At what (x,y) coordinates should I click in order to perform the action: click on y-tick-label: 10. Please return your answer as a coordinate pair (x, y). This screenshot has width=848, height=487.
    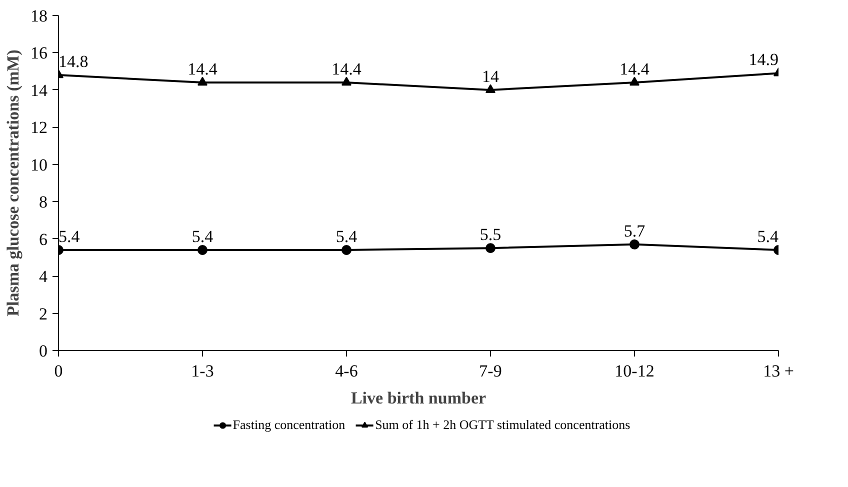
    Looking at the image, I should click on (39, 164).